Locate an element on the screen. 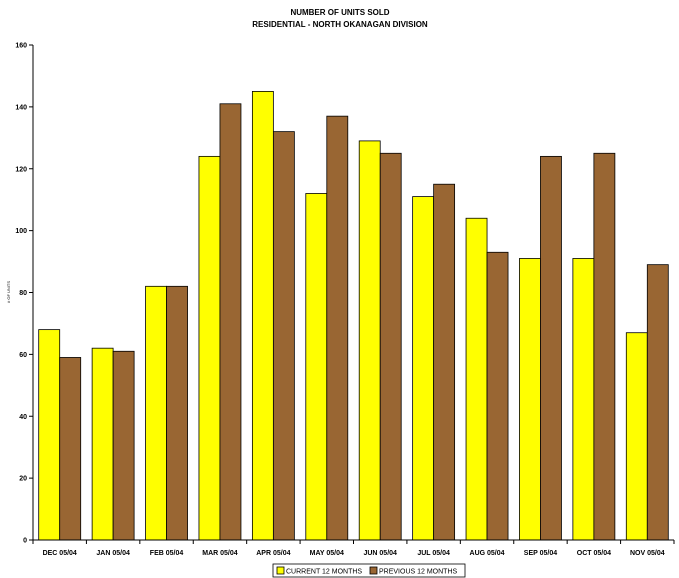 Image resolution: width=679 pixels, height=578 pixels. y-tick-label-3: 60 is located at coordinates (23, 355).